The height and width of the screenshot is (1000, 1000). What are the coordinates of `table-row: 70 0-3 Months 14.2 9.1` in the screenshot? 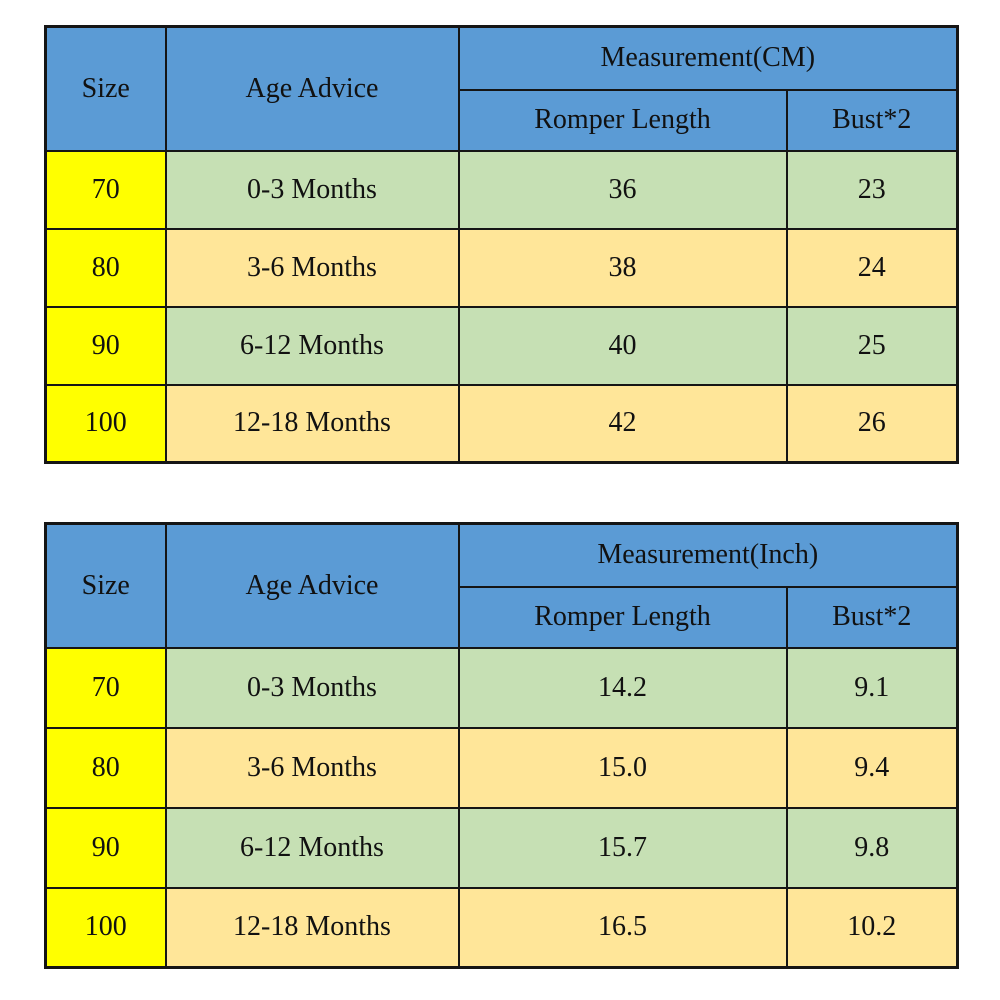 It's located at (501, 687).